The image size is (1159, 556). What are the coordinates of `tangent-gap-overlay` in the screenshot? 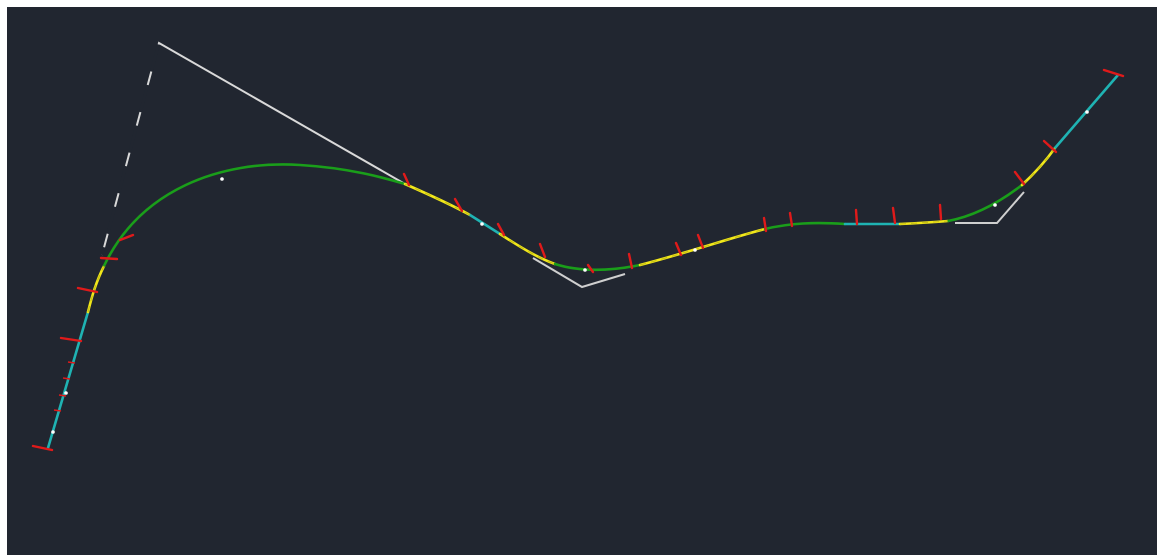 It's located at (130, 149).